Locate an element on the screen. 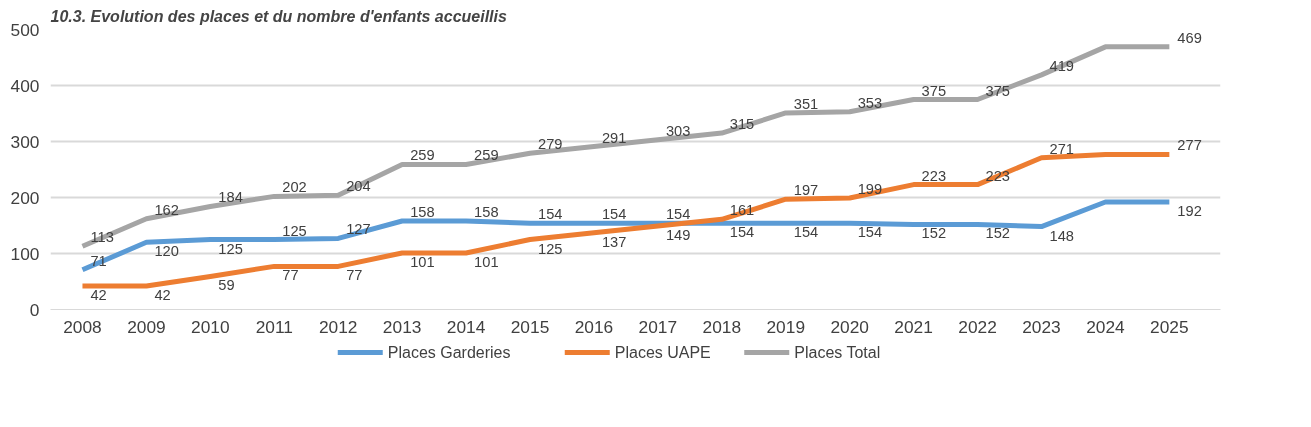 The width and height of the screenshot is (1311, 427). data-label: 137 is located at coordinates (614, 241).